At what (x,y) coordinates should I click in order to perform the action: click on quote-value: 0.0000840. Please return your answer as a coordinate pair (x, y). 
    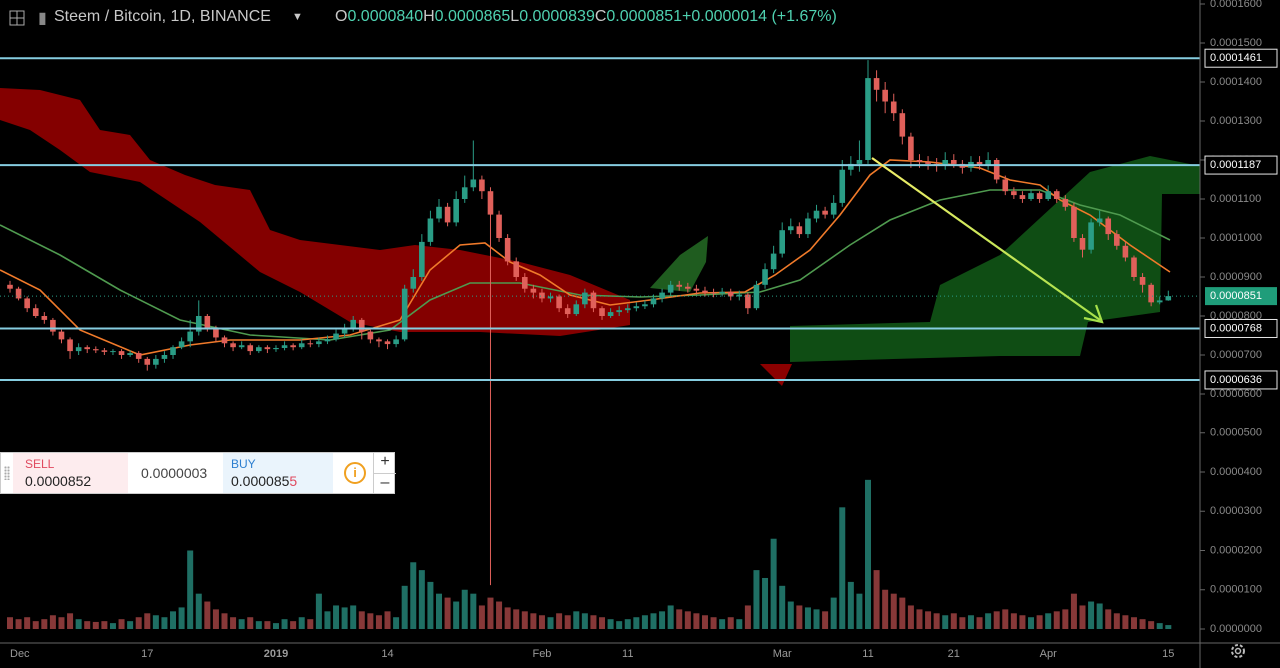
    Looking at the image, I should click on (385, 16).